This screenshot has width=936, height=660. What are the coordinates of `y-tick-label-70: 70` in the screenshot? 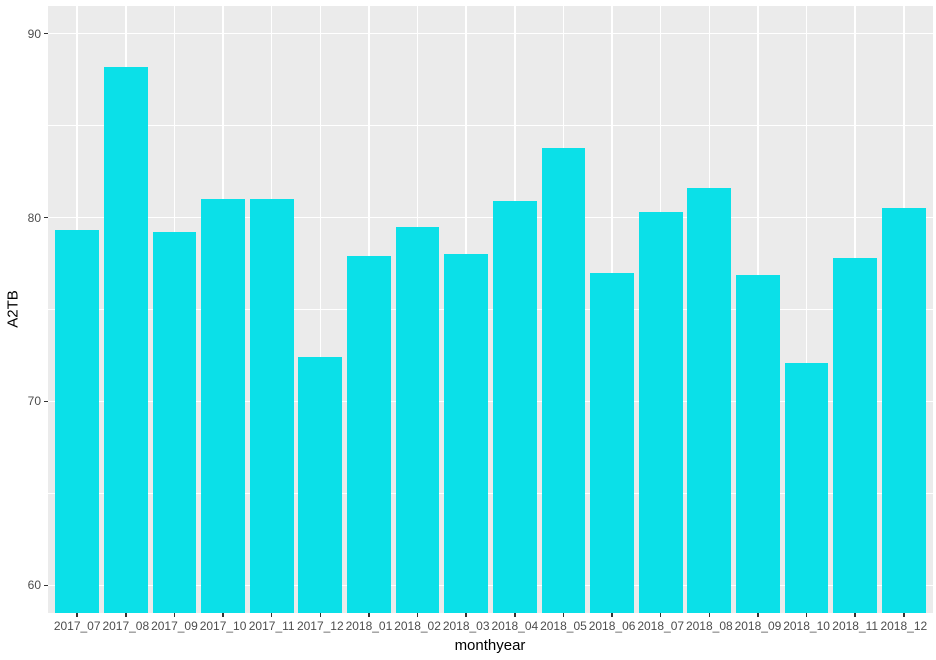 It's located at (34, 401).